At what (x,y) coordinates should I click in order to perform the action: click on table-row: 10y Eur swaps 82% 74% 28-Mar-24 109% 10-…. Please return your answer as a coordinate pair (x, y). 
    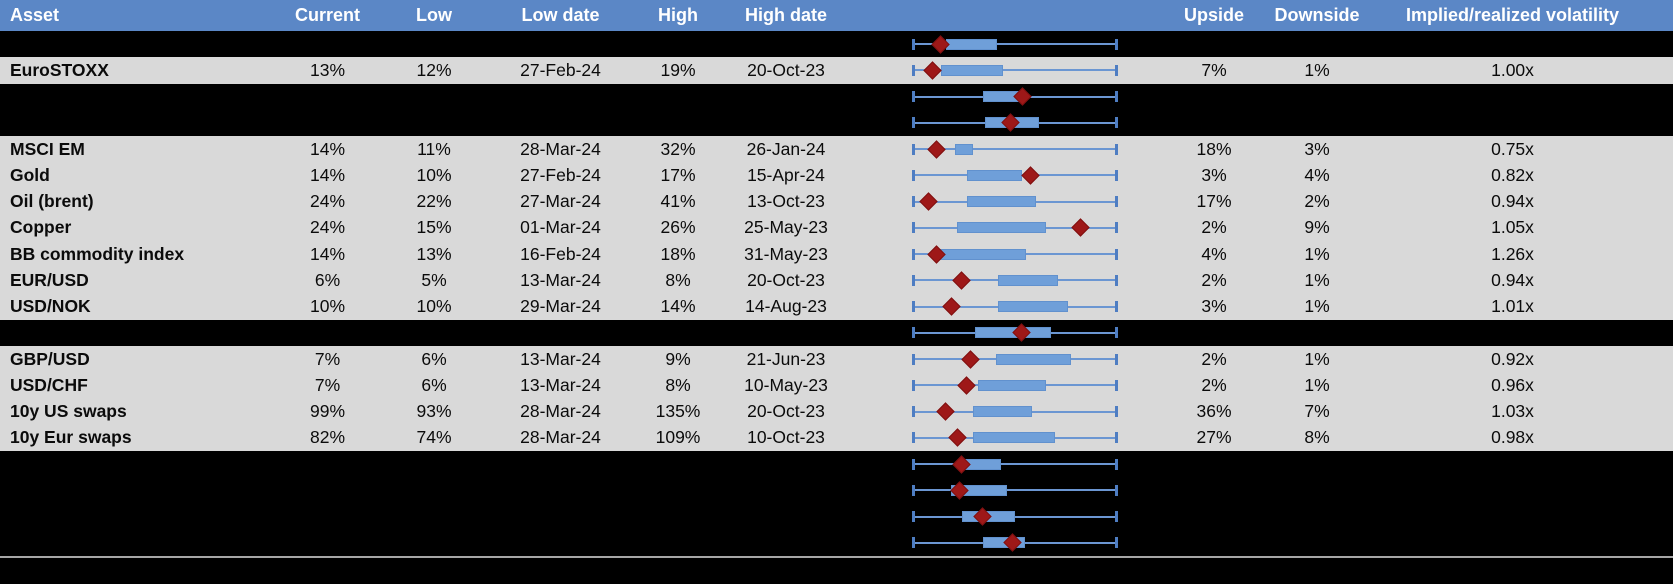
    Looking at the image, I should click on (836, 437).